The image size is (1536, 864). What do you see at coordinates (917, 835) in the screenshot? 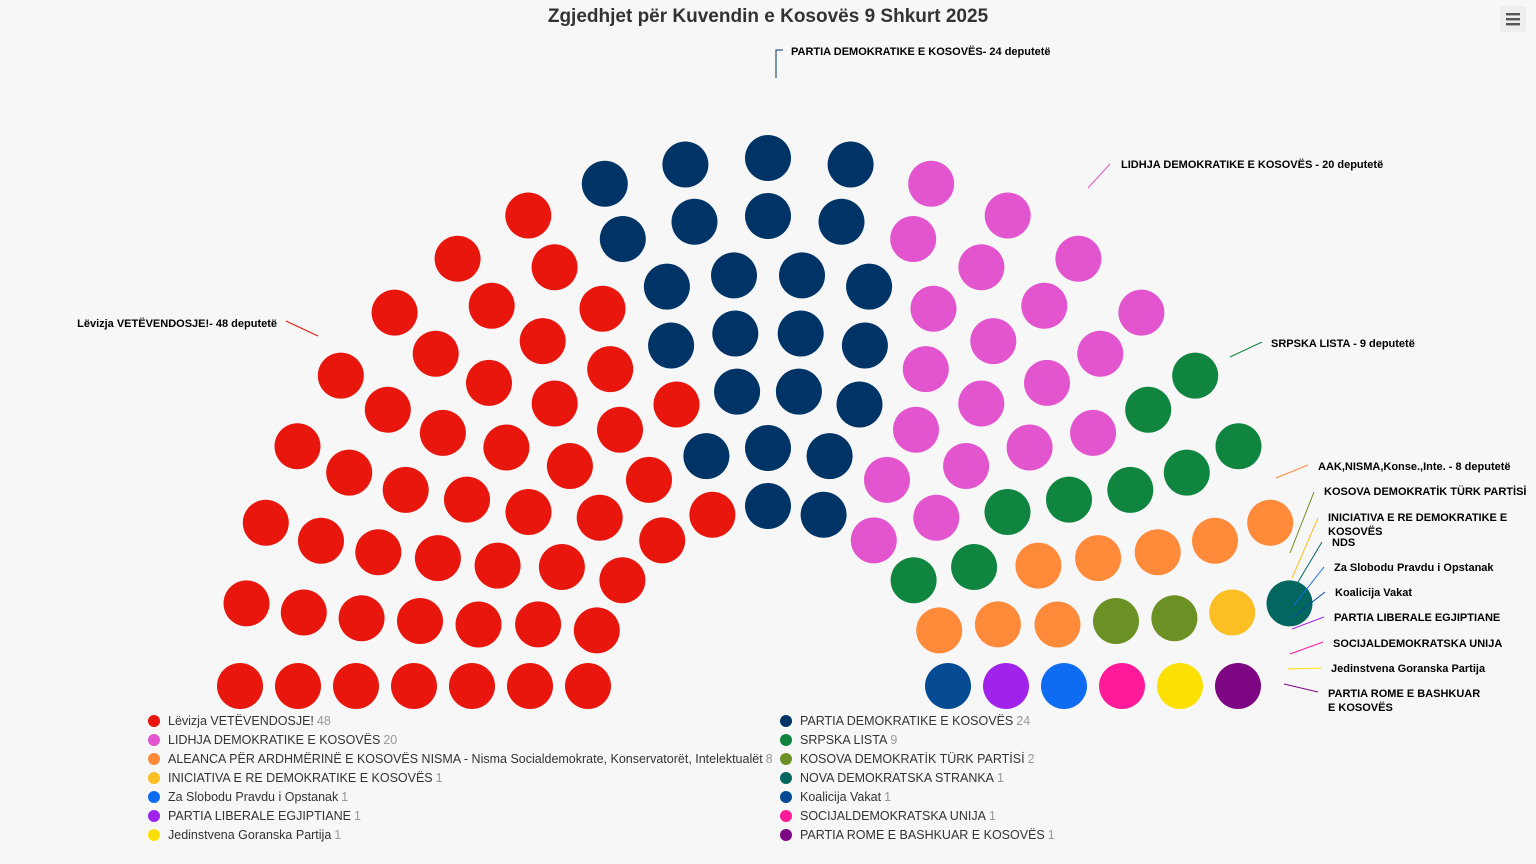
I see `legend-item-partia-rome-e-bashkuar-e-kosove-s: PARTIA ROME E BASHKUAR E KOSOVËS 1` at bounding box center [917, 835].